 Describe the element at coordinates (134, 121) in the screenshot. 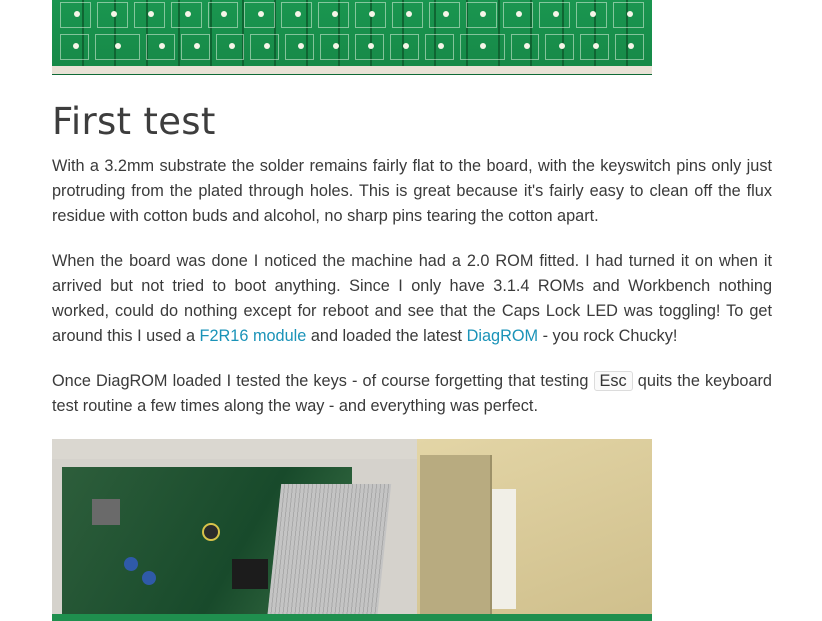

I see `page-title: First test` at that location.